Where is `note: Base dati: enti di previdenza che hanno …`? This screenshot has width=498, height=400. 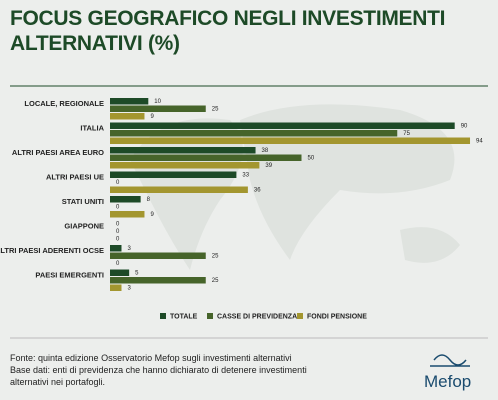 note: Base dati: enti di previdenza che hanno … is located at coordinates (158, 376).